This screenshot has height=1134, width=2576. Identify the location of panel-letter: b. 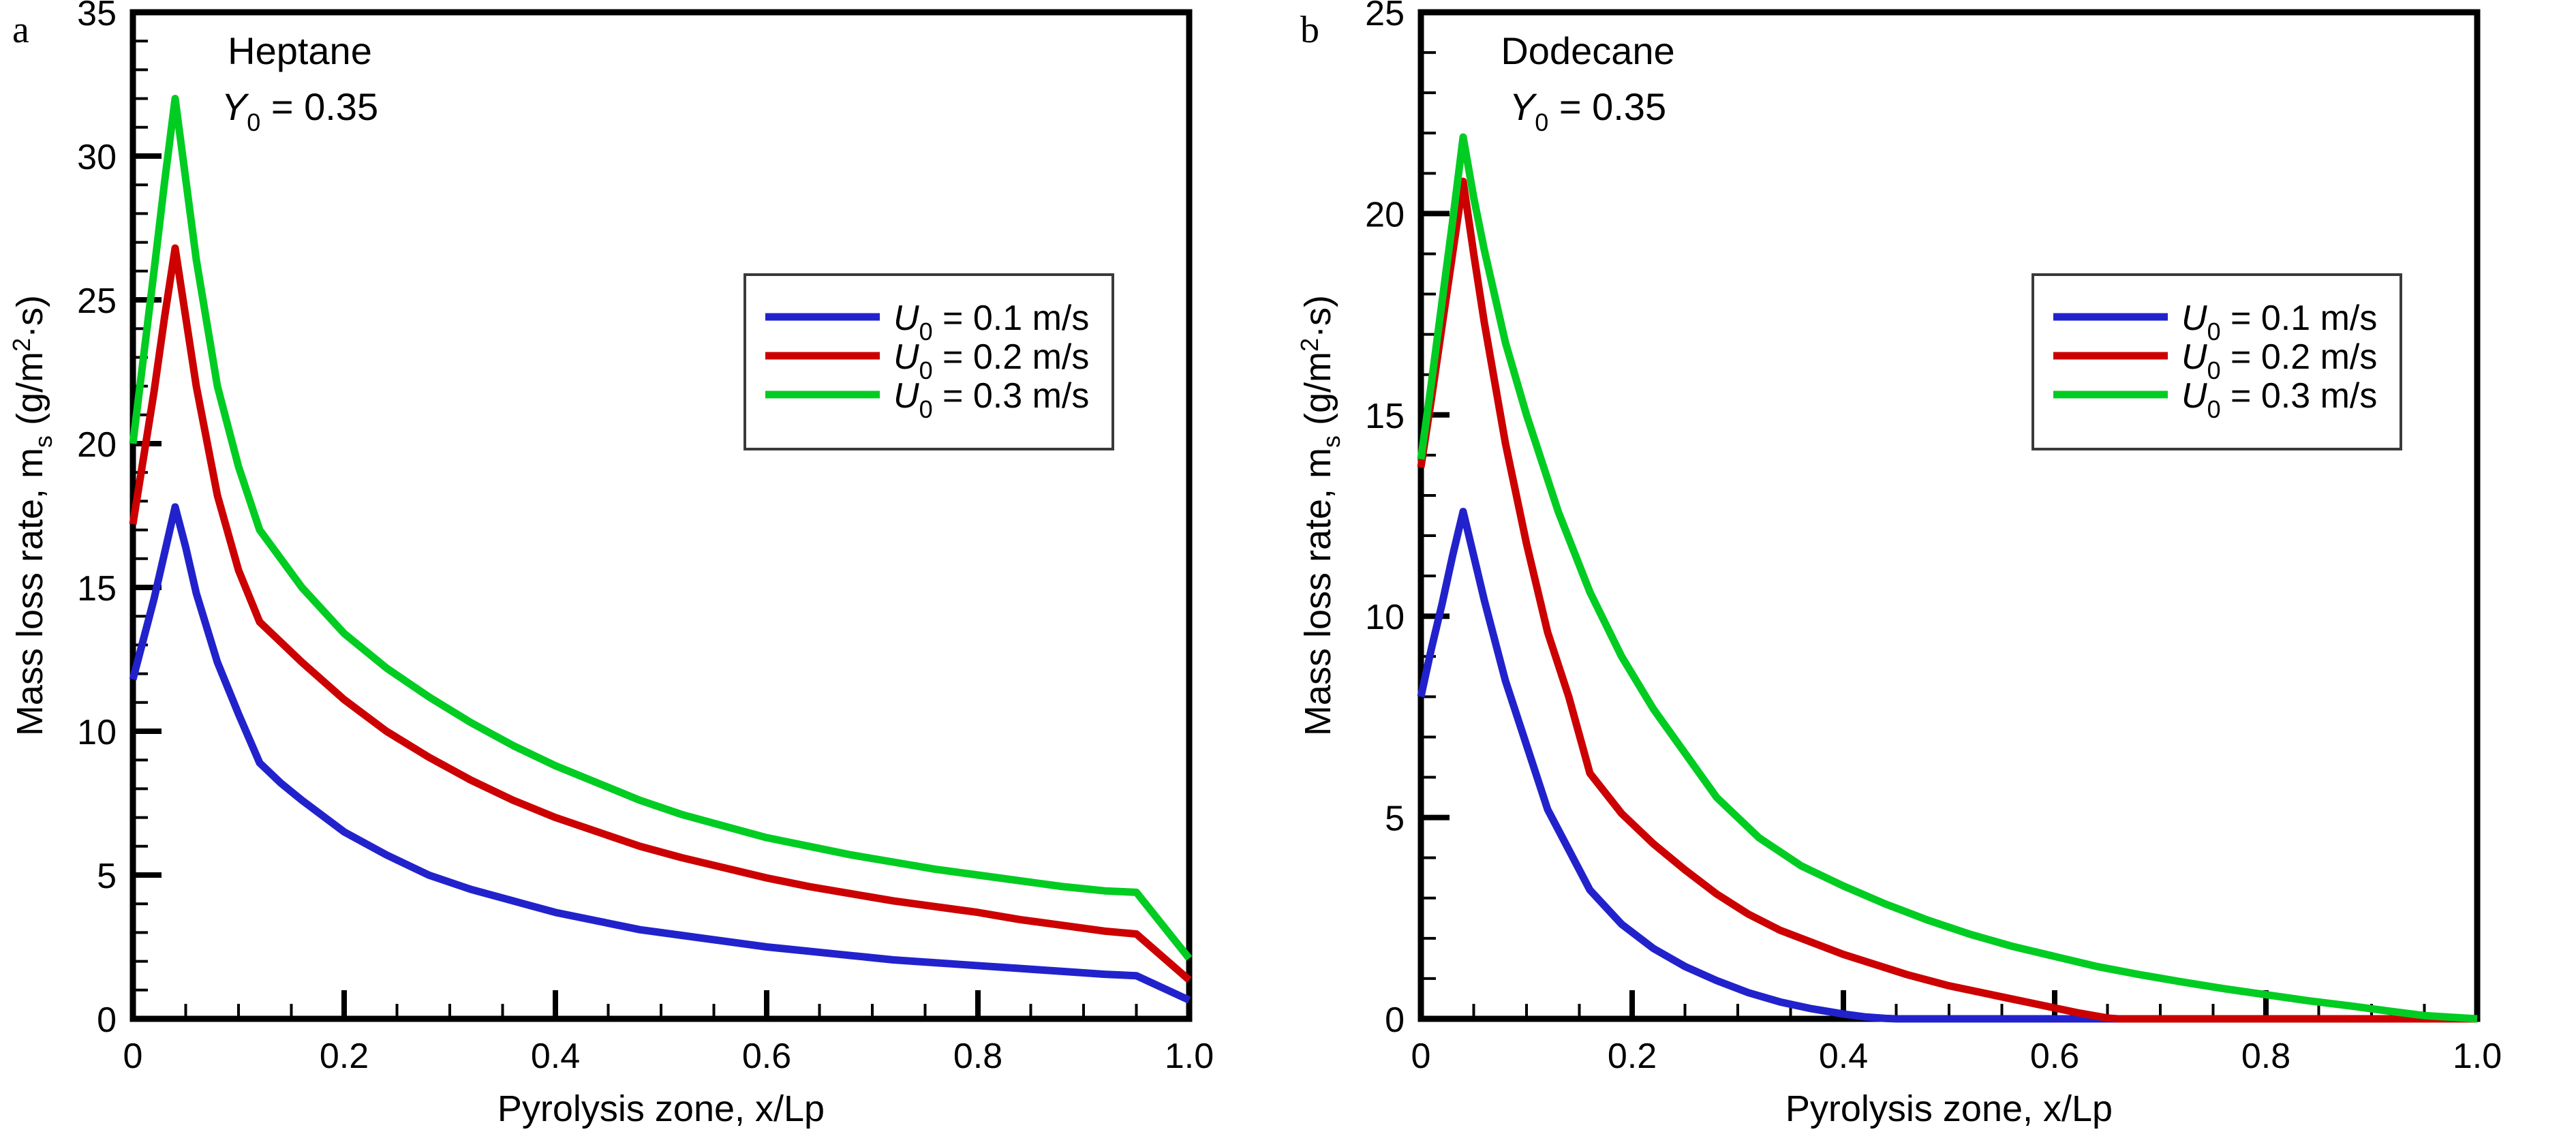
(1309, 30).